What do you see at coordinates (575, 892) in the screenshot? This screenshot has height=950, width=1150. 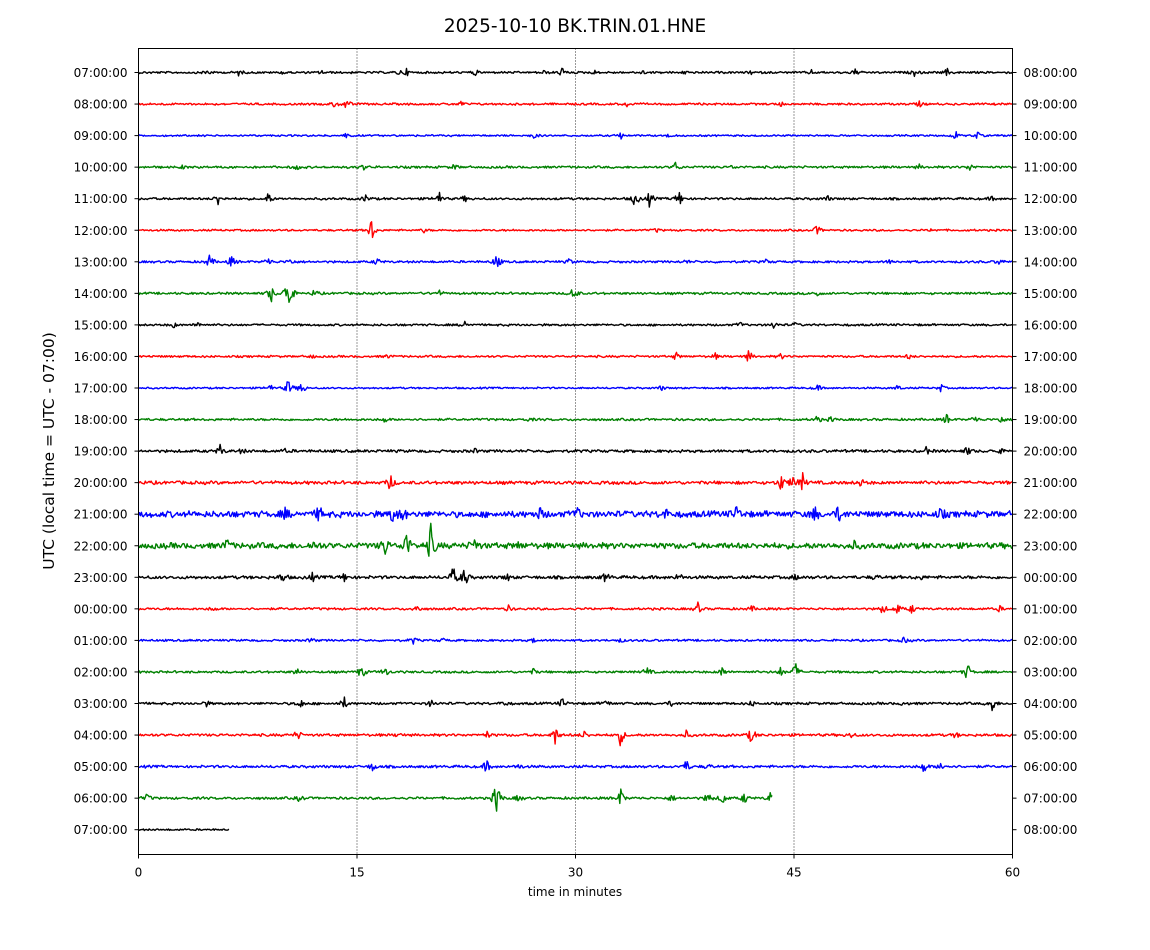 I see `x-axis-label: time in minutes` at bounding box center [575, 892].